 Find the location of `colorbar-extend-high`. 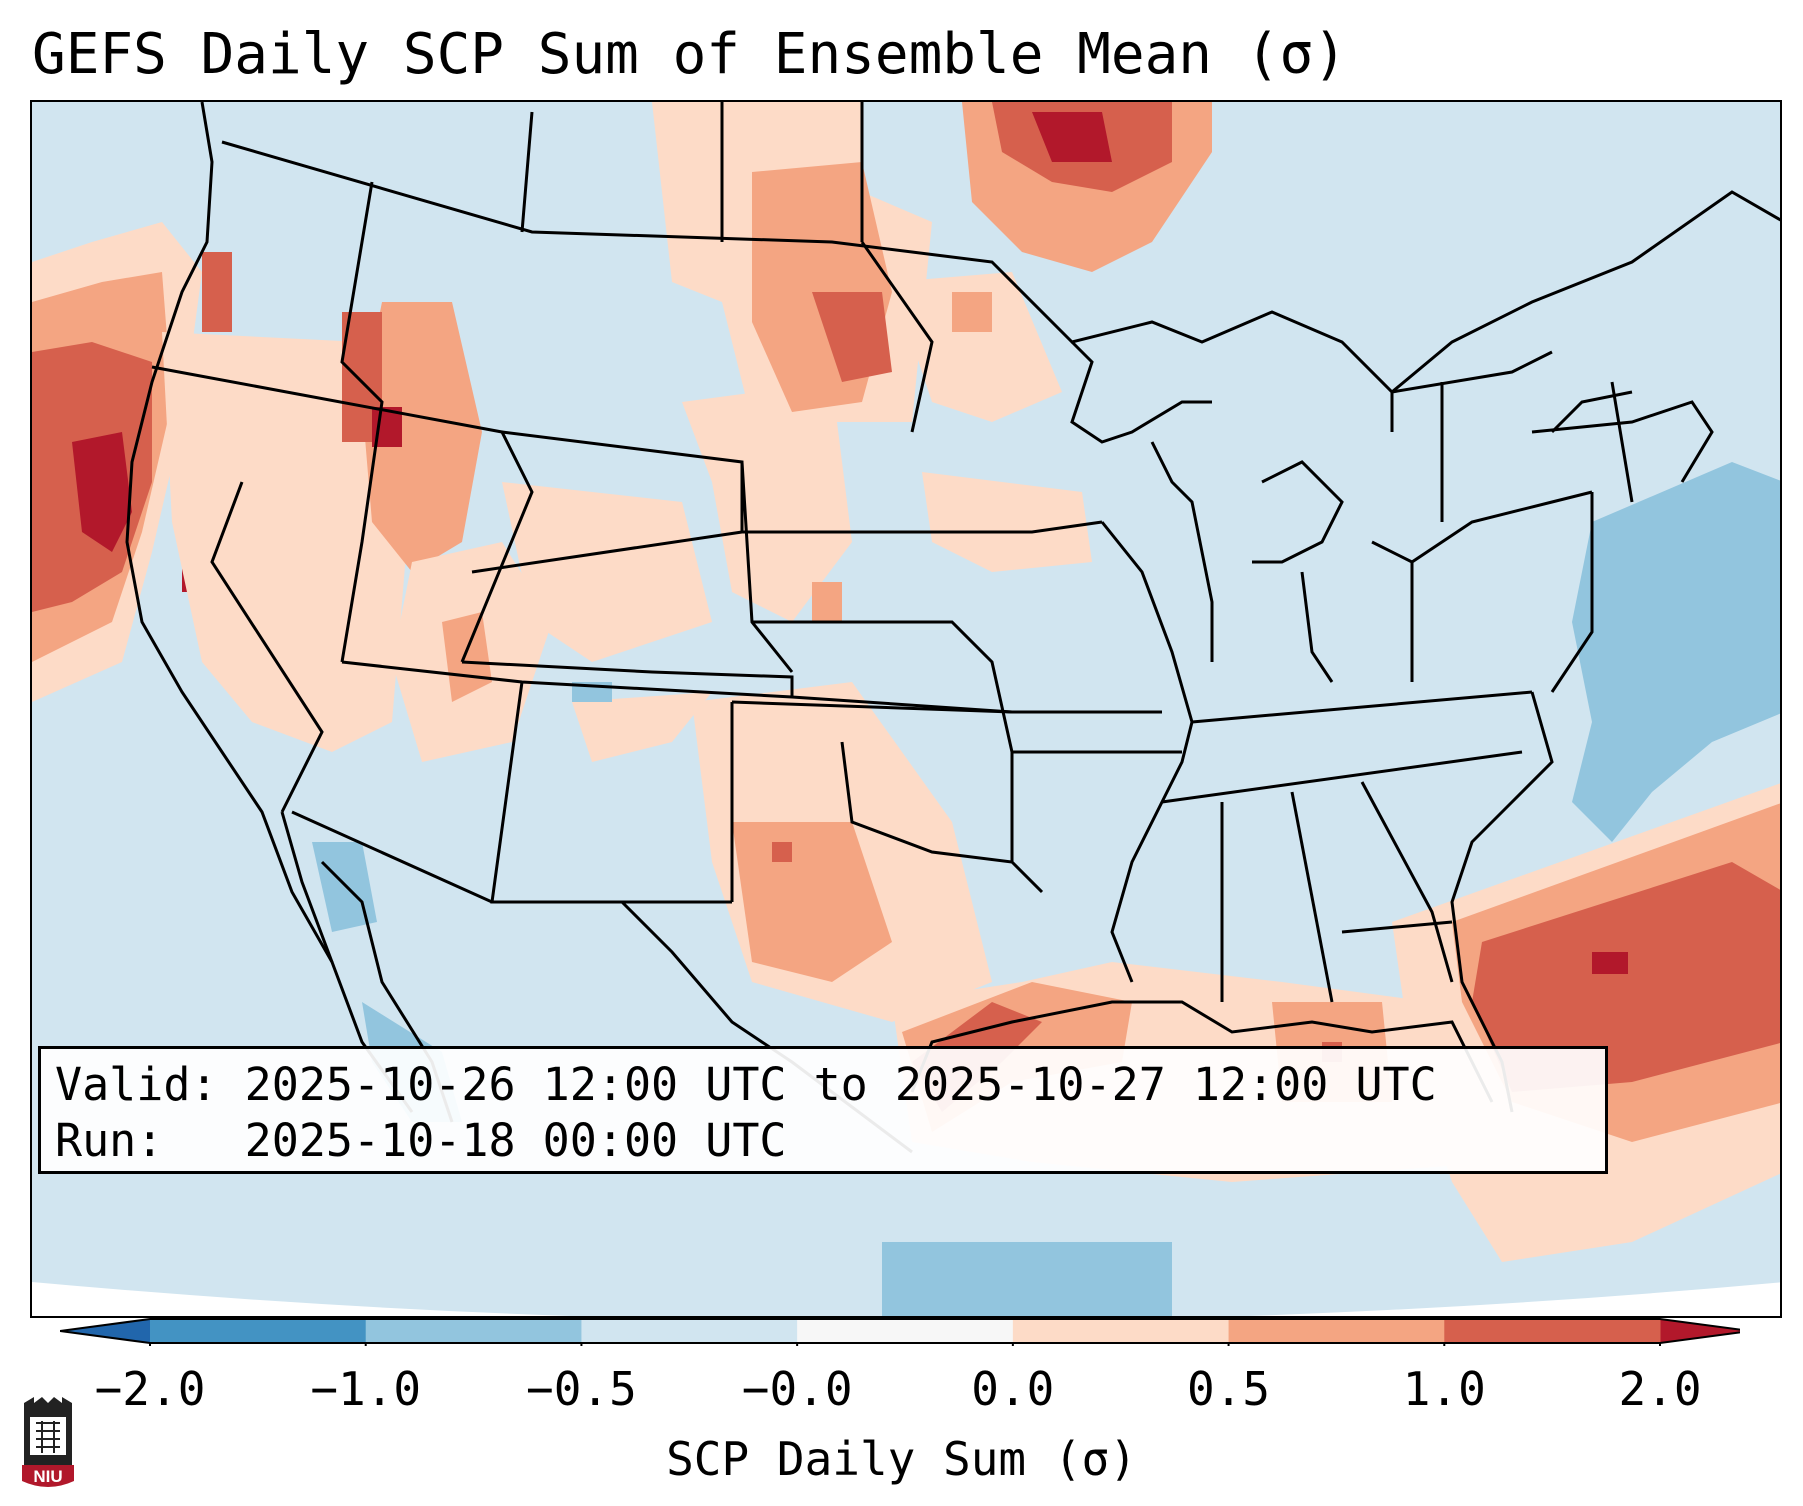

colorbar-extend-high is located at coordinates (1700, 1331).